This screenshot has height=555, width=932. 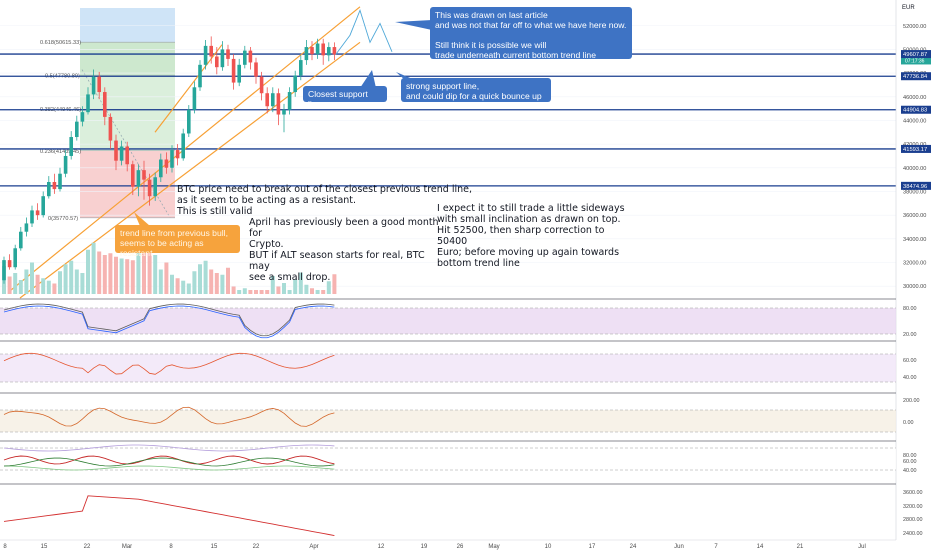 I want to click on price-tick: 38000.00, so click(x=914, y=192).